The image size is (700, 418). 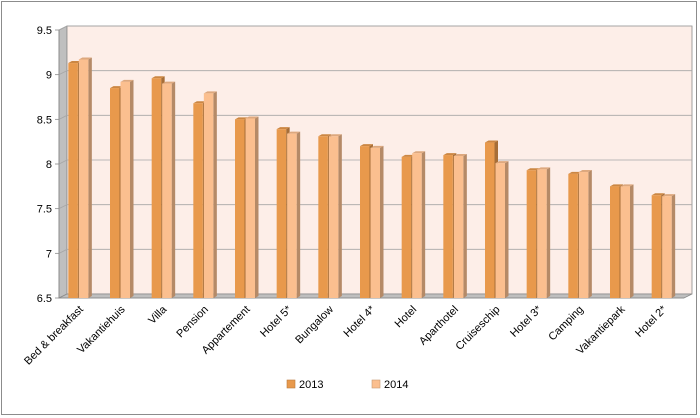 What do you see at coordinates (276, 321) in the screenshot?
I see `x-tick-label: Hotel 5*` at bounding box center [276, 321].